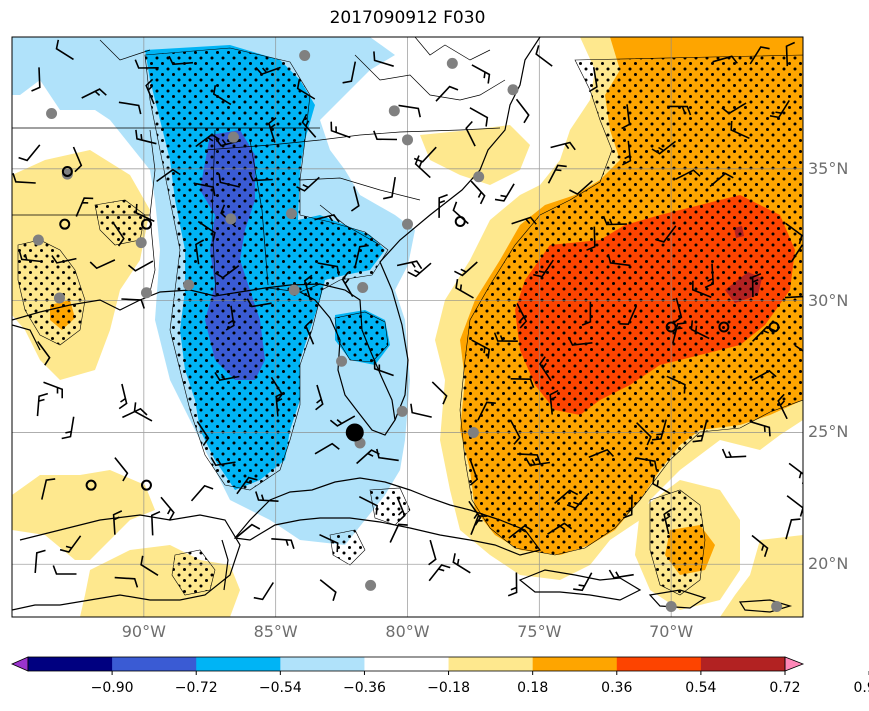 The height and width of the screenshot is (711, 869). I want to click on lon-tick-label: 80°W, so click(407, 631).